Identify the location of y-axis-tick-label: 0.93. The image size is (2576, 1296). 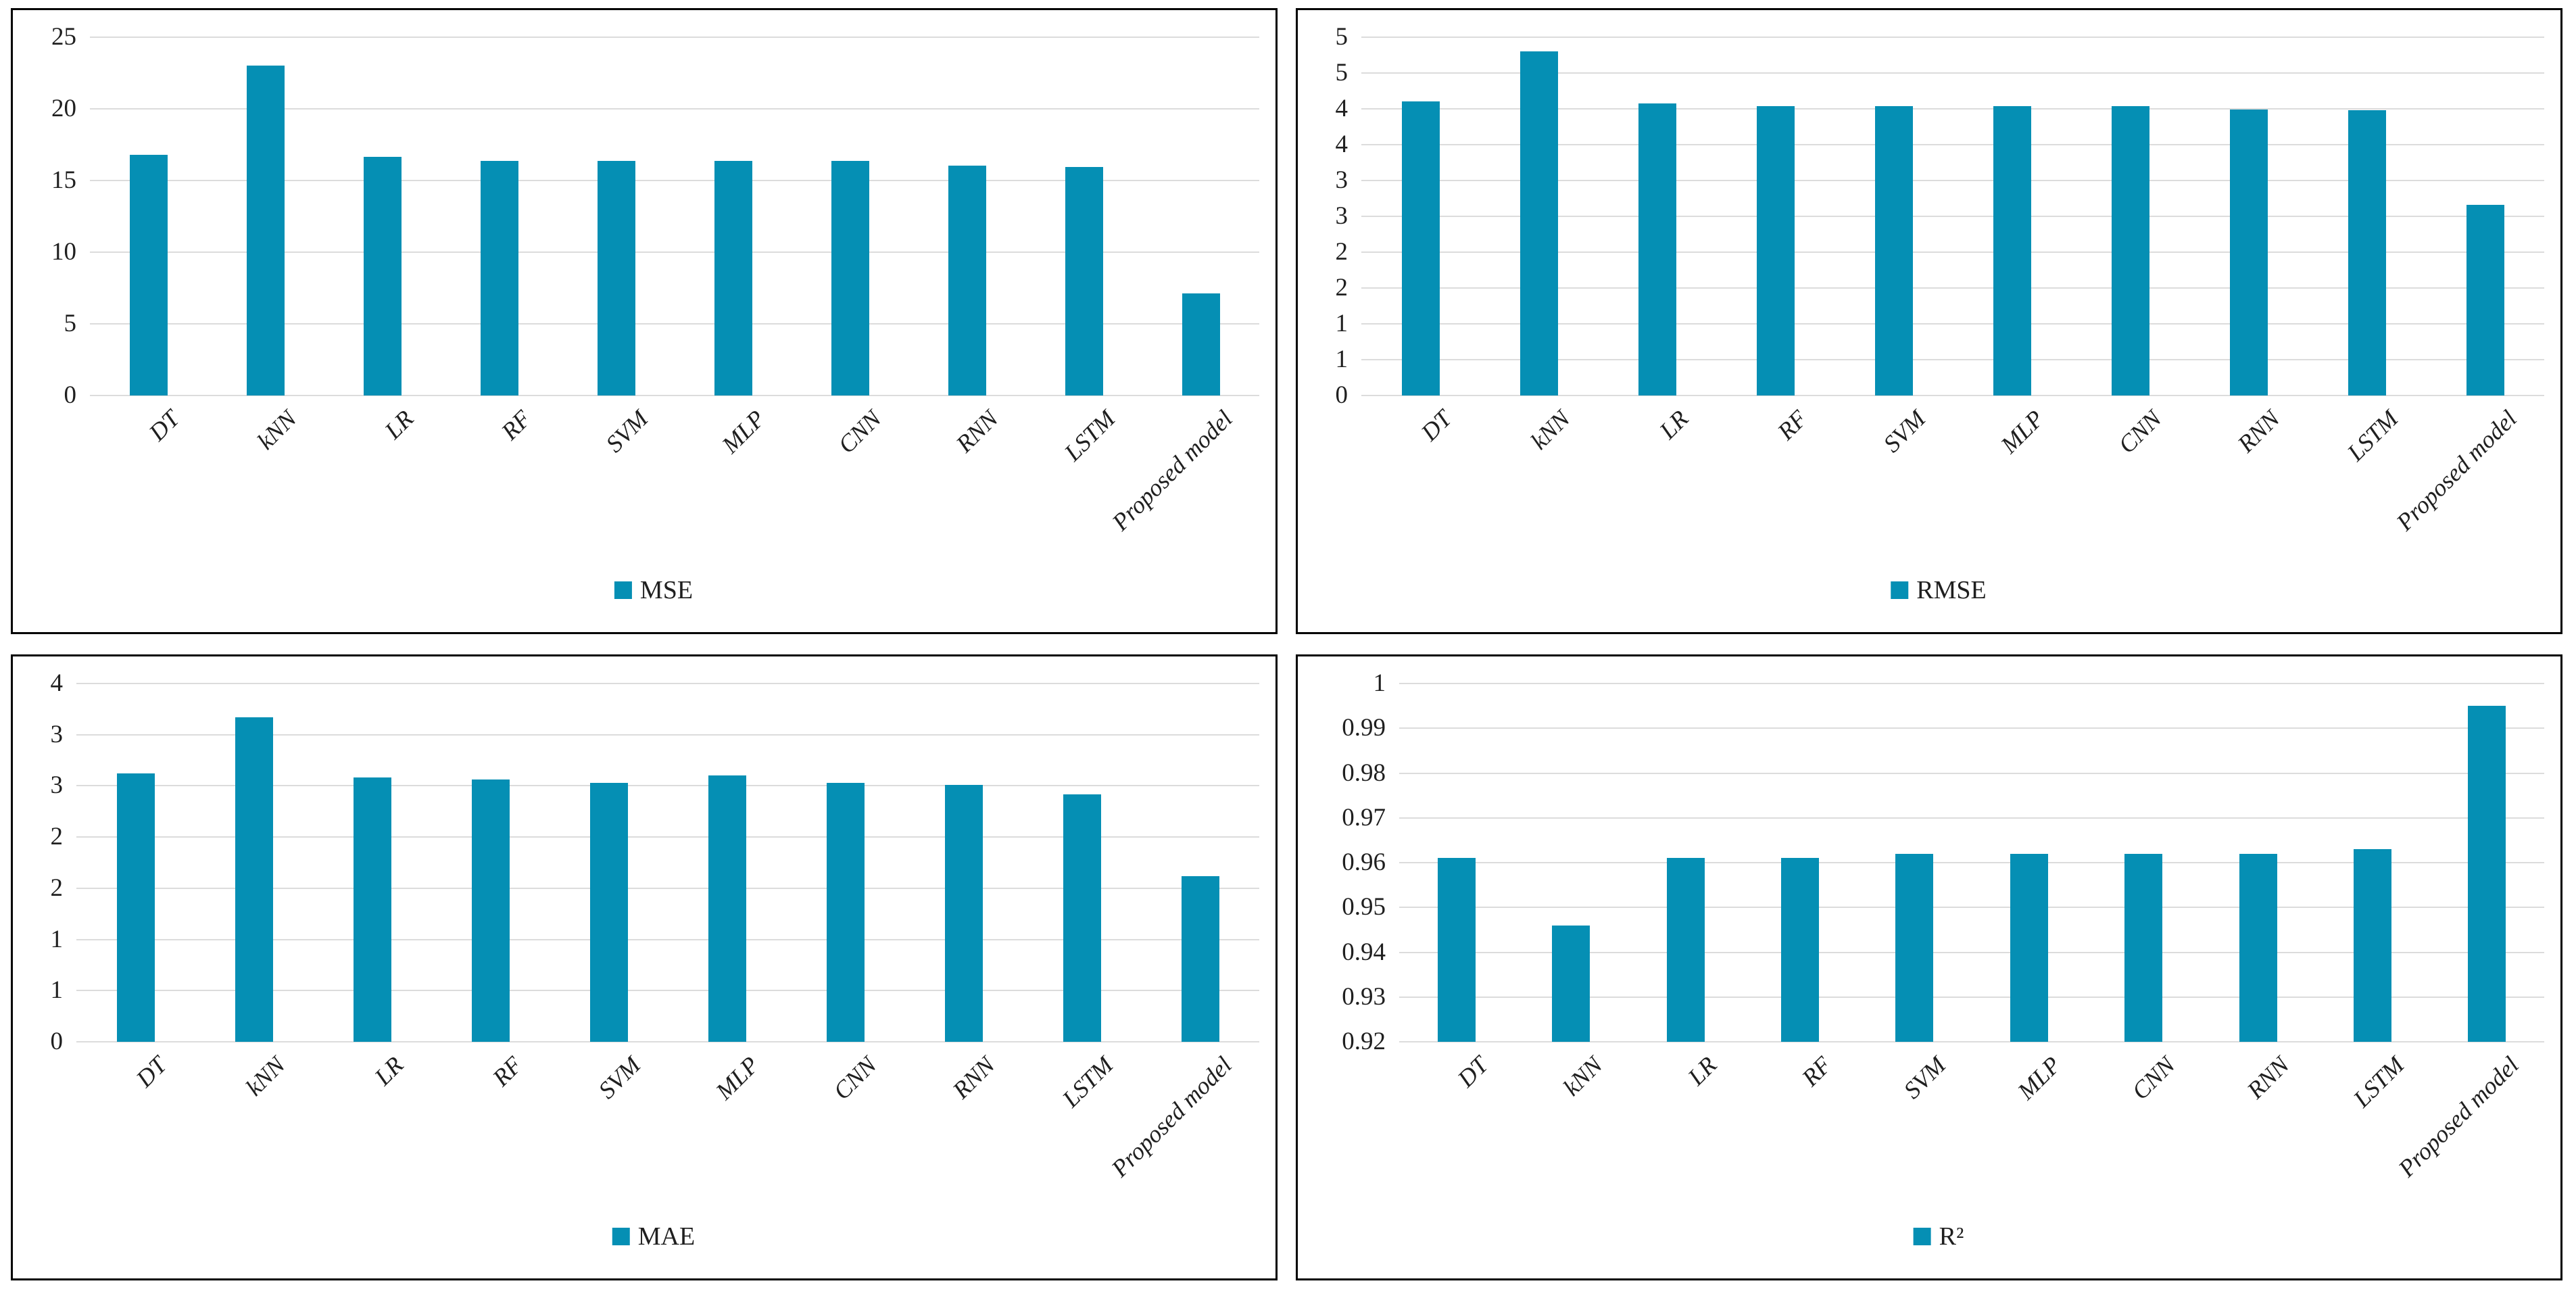
(1364, 997).